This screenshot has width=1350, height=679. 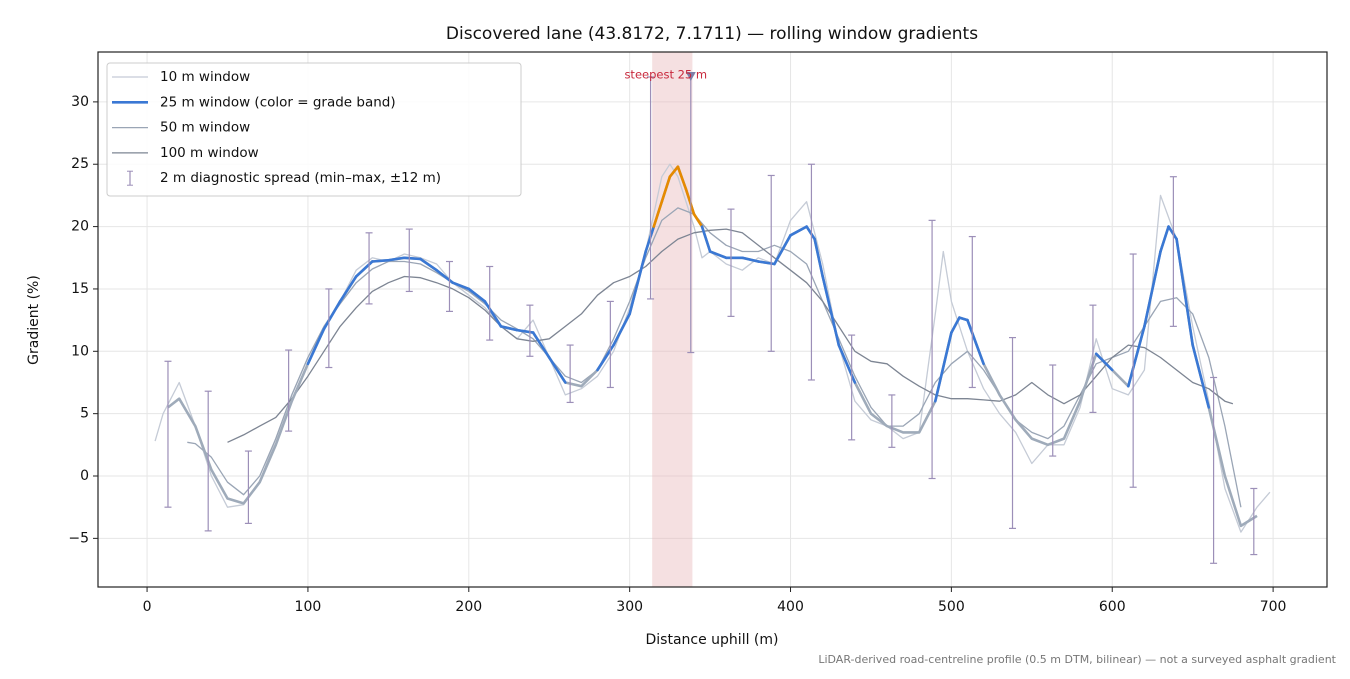 What do you see at coordinates (80, 289) in the screenshot?
I see `y-tick-label: 15` at bounding box center [80, 289].